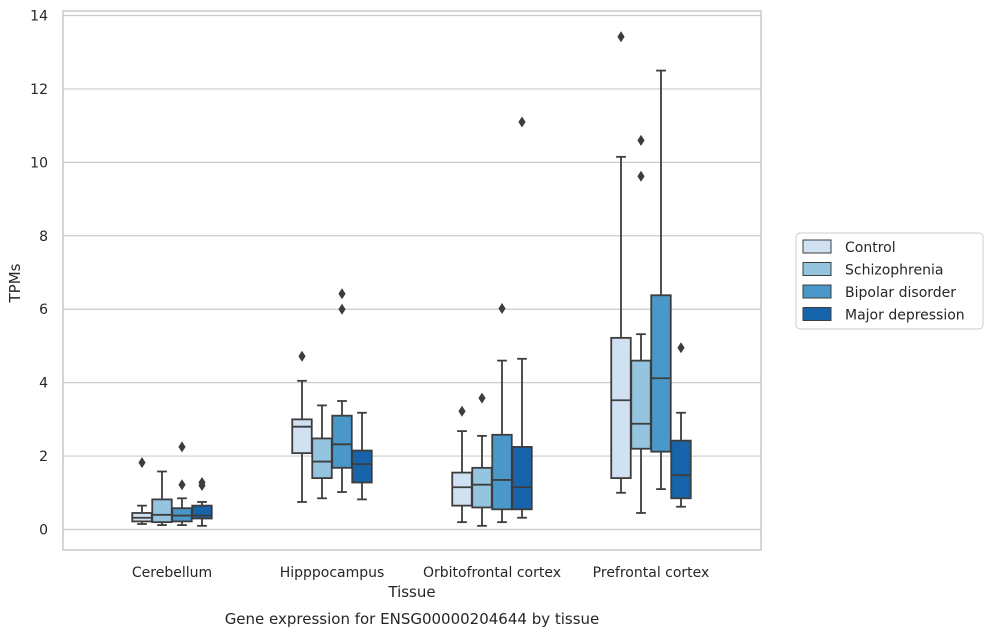 The width and height of the screenshot is (992, 636). I want to click on y-tick-label: 6, so click(43, 310).